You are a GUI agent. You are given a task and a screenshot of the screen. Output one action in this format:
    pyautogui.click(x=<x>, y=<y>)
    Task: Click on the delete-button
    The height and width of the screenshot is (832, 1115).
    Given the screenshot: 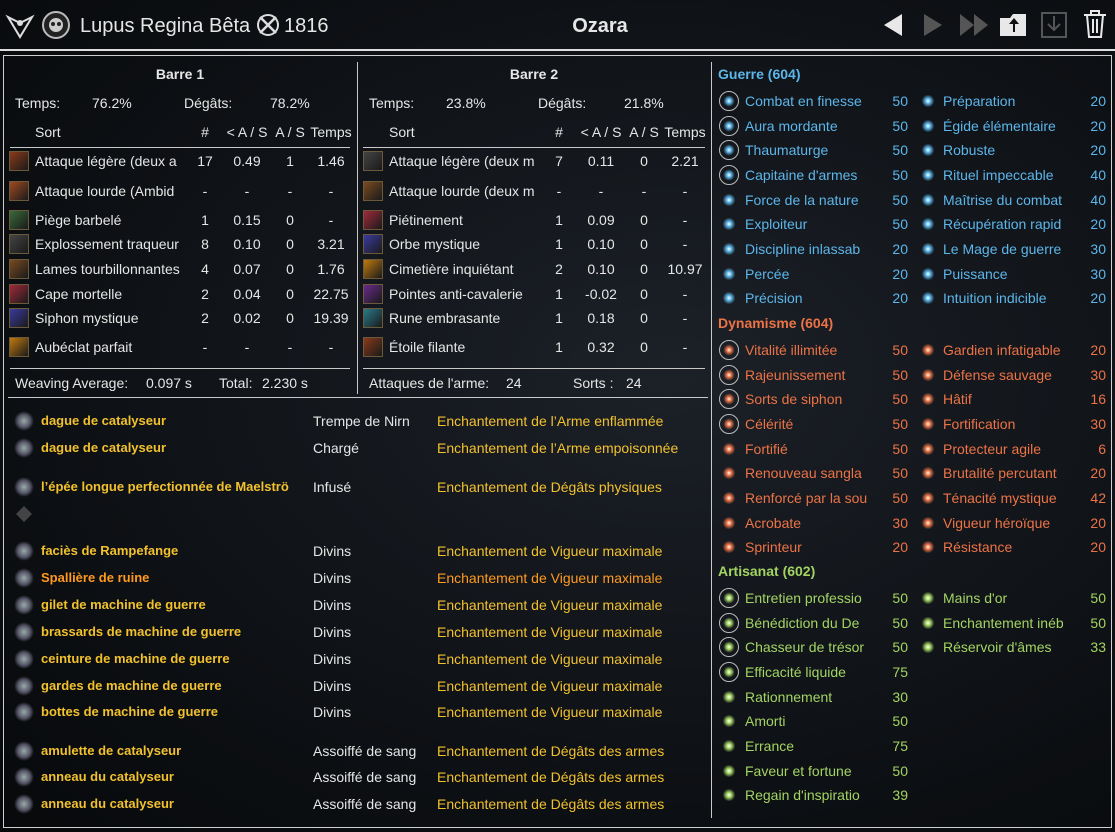 What is the action you would take?
    pyautogui.click(x=1095, y=24)
    